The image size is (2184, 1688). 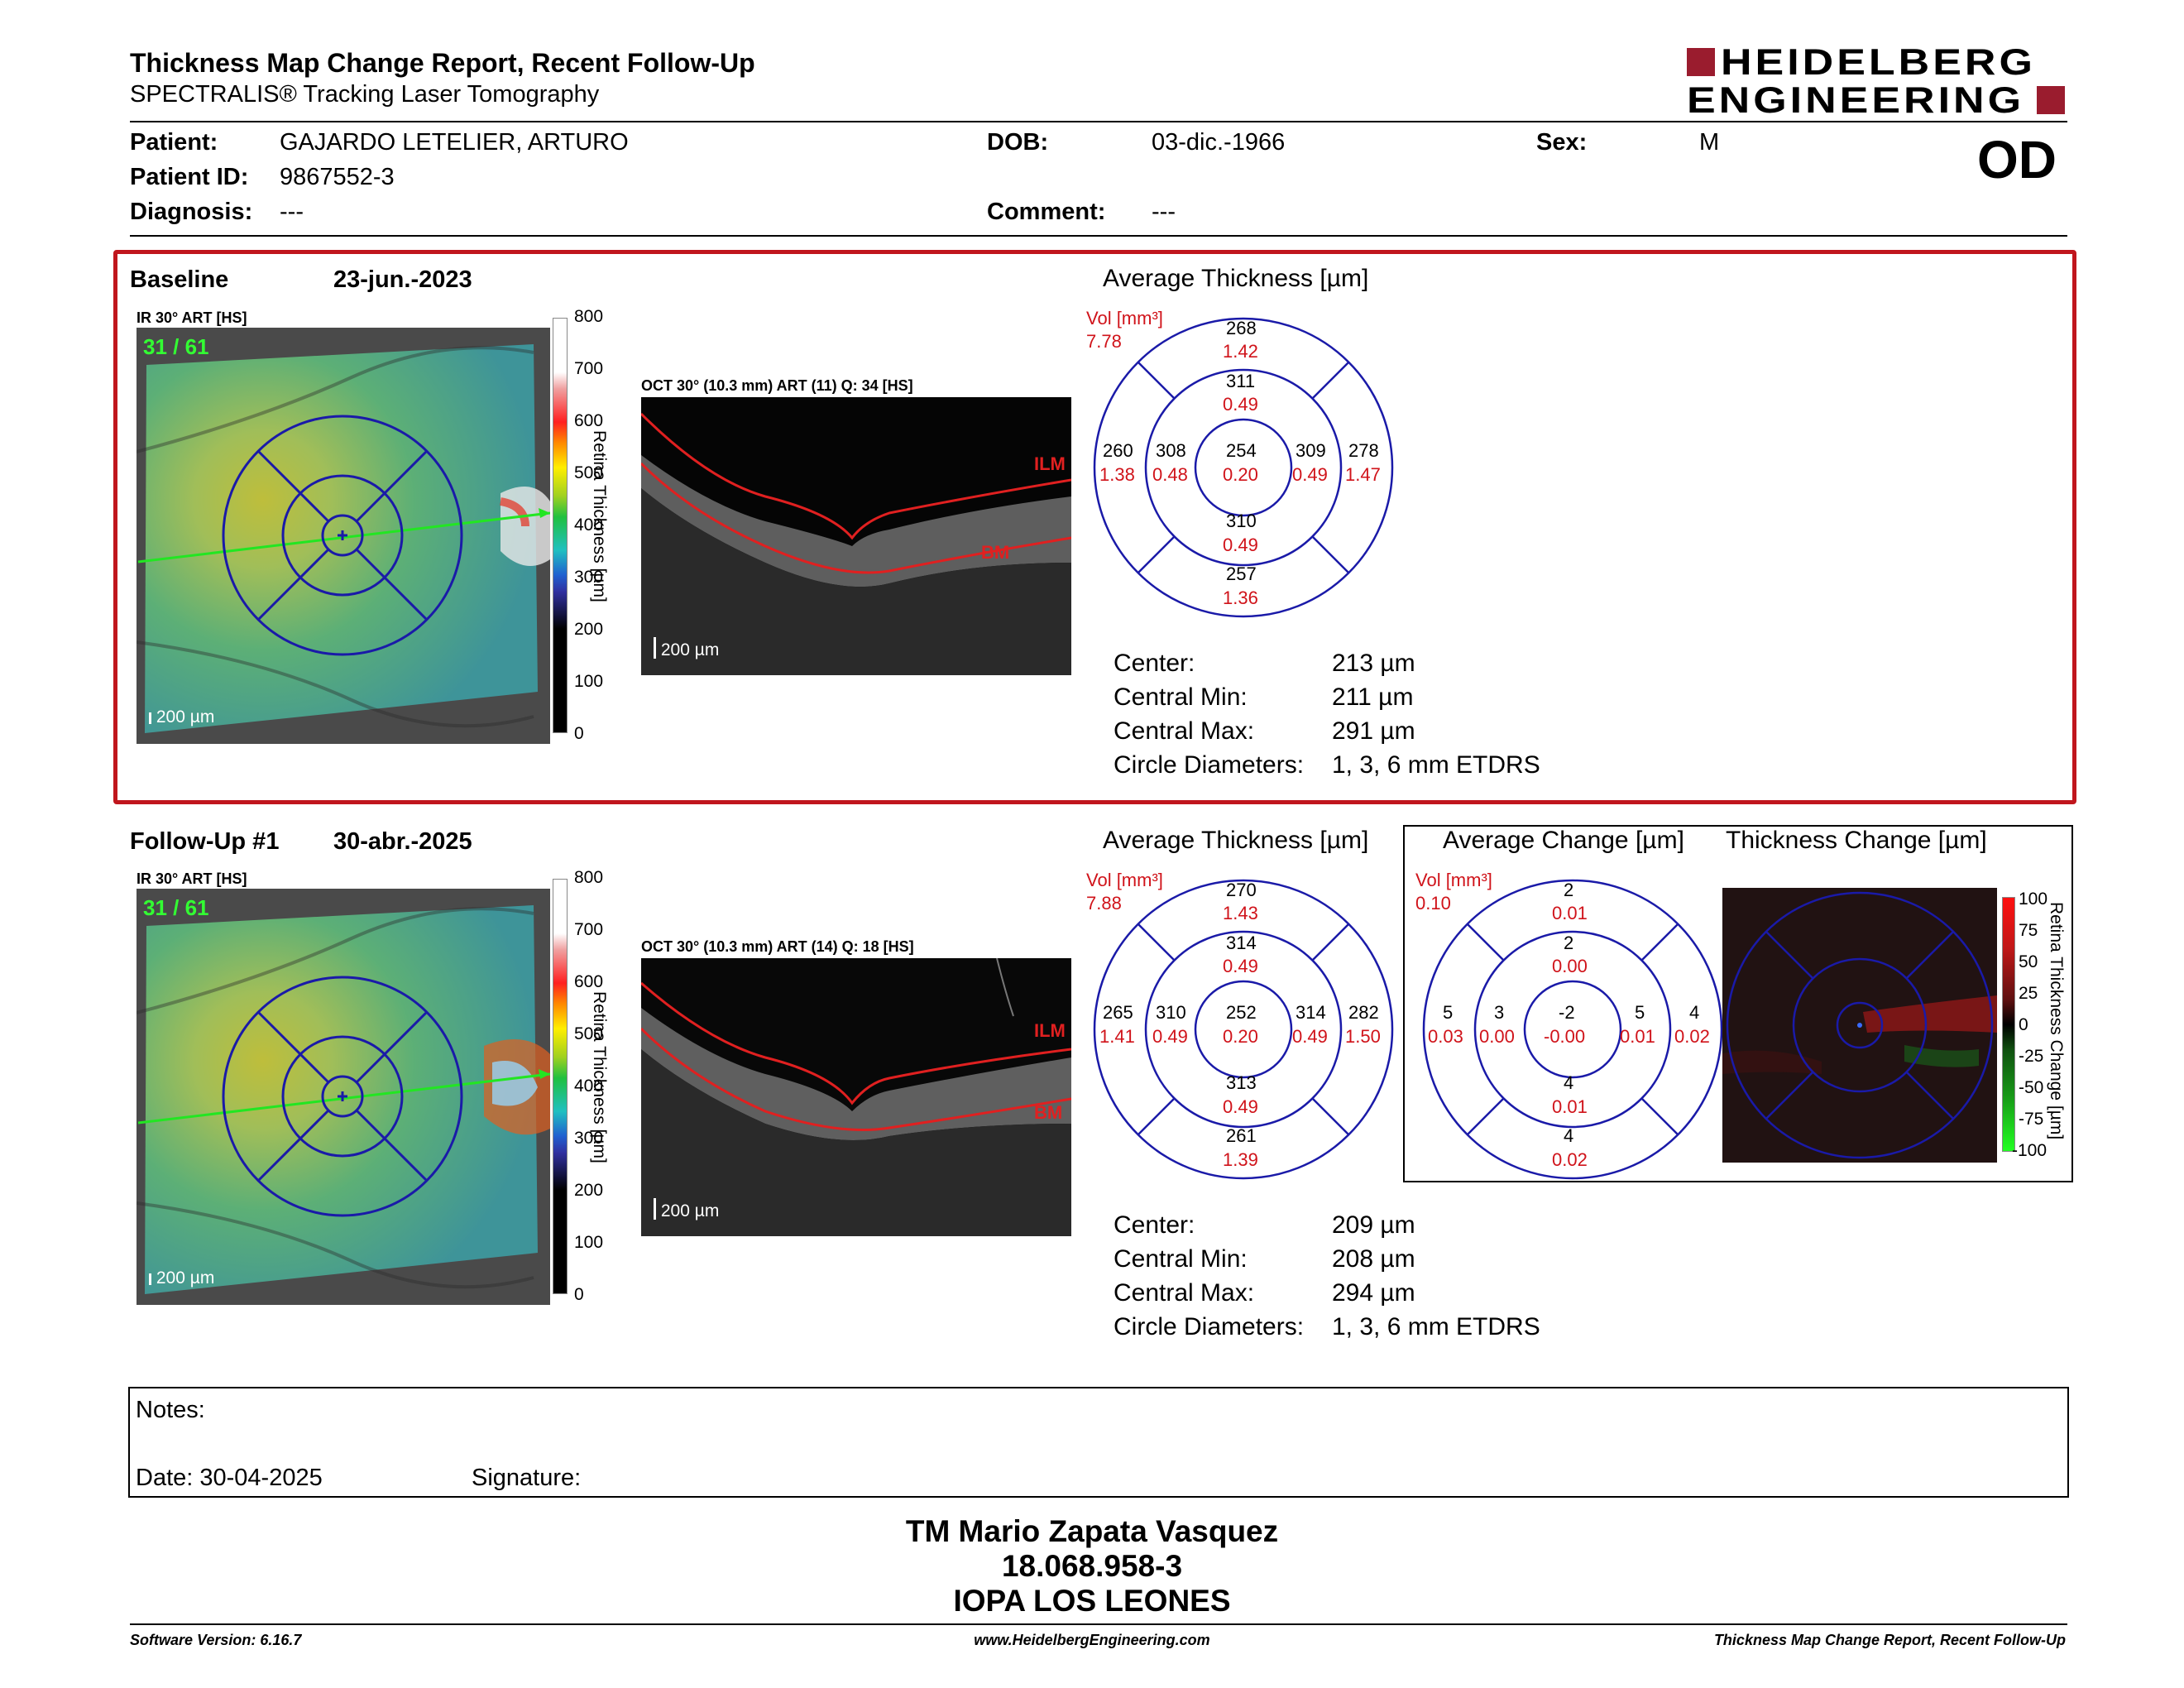 I want to click on stat-label: Center:, so click(x=1154, y=663).